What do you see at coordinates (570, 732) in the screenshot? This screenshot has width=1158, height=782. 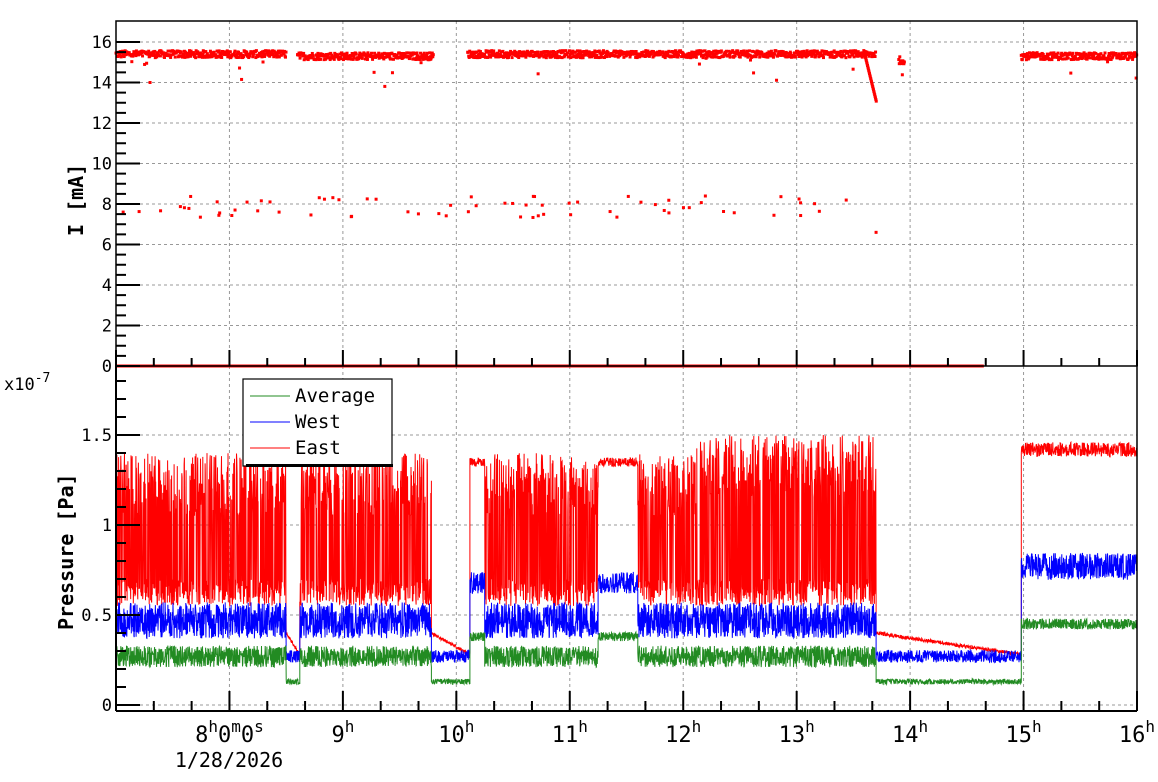 I see `x-tick-label: 11h` at bounding box center [570, 732].